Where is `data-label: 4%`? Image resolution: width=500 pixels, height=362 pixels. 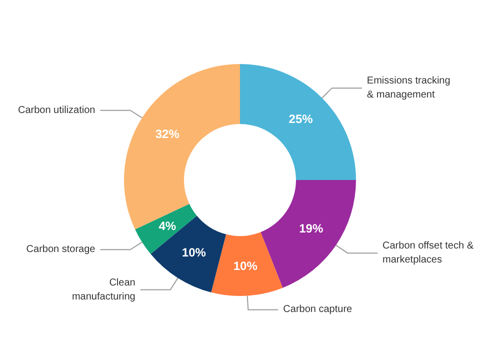 data-label: 4% is located at coordinates (167, 226).